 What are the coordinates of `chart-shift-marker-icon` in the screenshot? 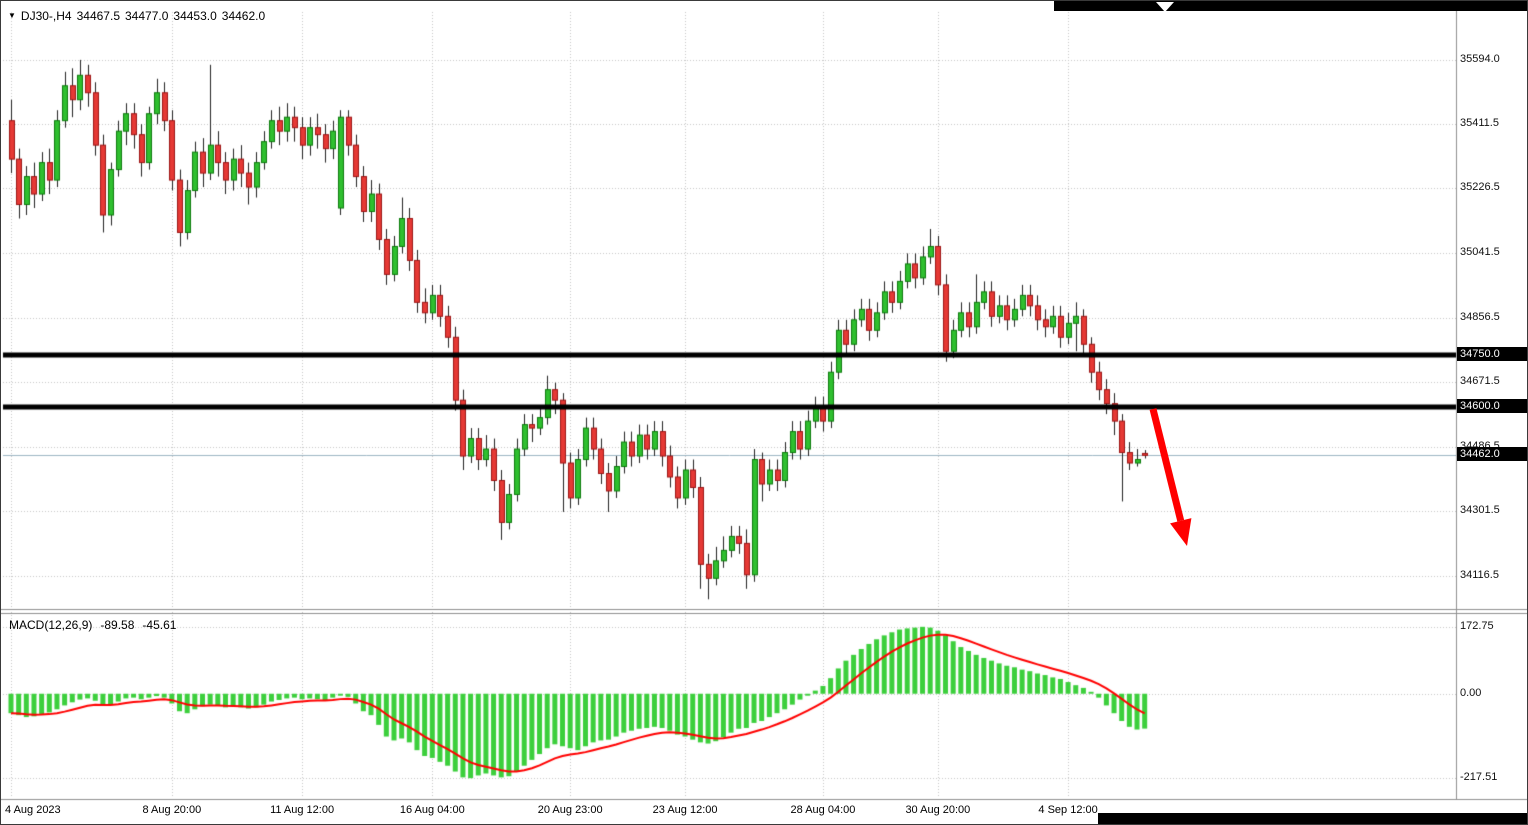 It's located at (1165, 7).